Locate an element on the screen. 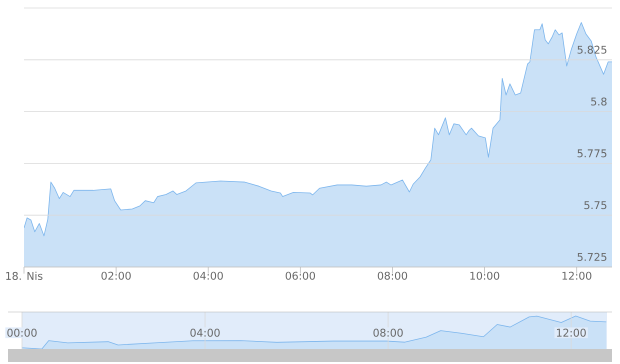 The image size is (620, 364). x-tick-label: 02:00 is located at coordinates (116, 276).